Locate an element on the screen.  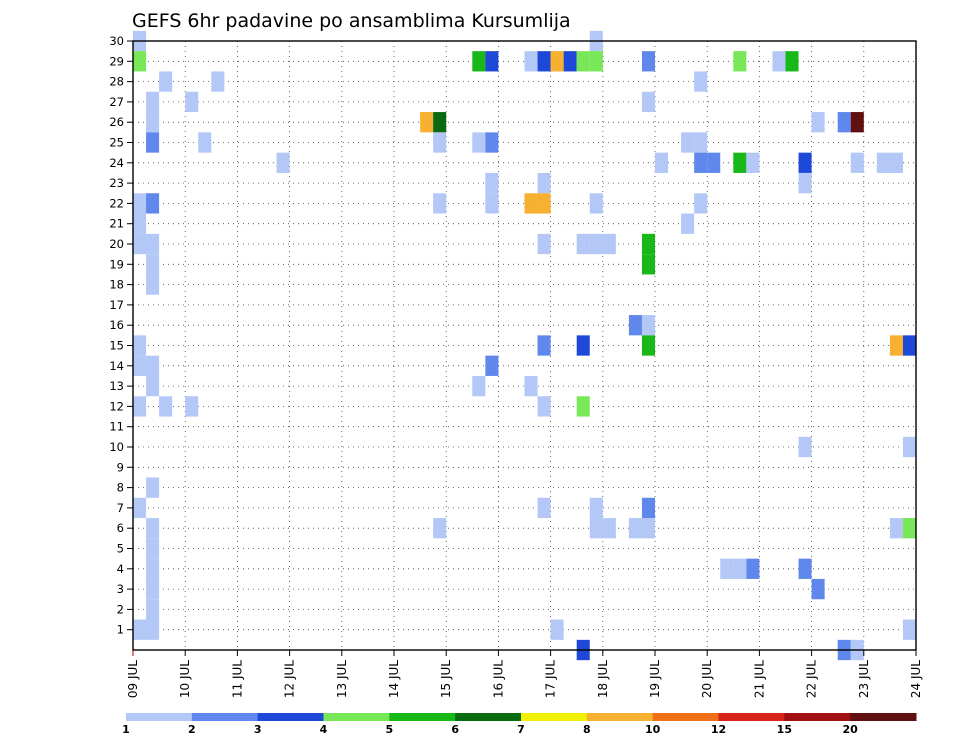
colorbar-label: 20 is located at coordinates (851, 729).